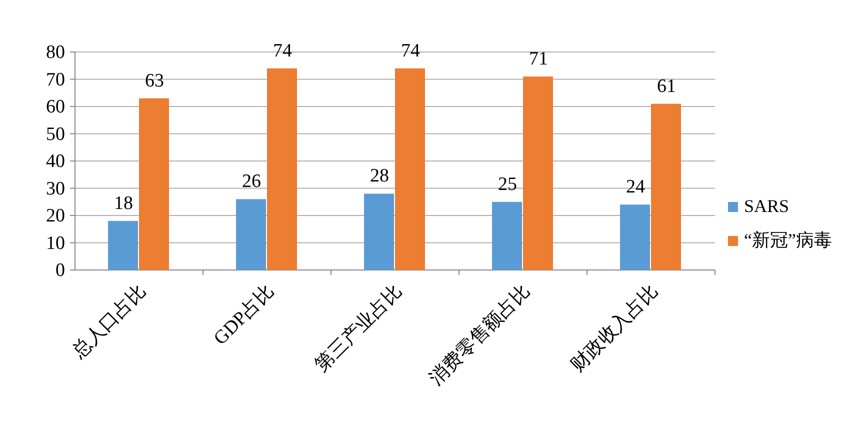 The image size is (865, 424). Describe the element at coordinates (244, 315) in the screenshot. I see `x-tick-label: GDP占比` at that location.